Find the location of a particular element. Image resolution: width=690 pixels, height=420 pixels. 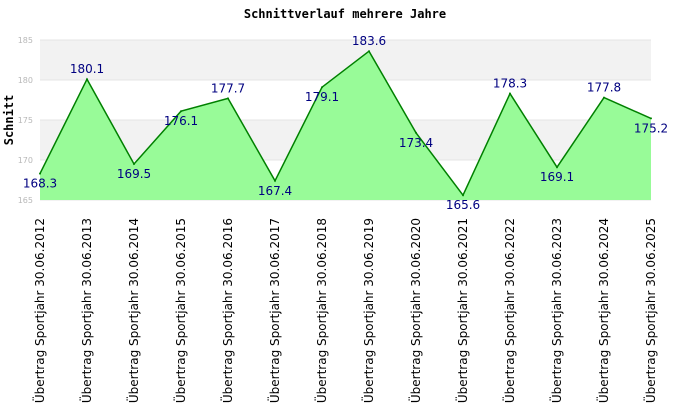

x-tick-label: Übertrag Sportjahr 30.06.2016 is located at coordinates (227, 310).